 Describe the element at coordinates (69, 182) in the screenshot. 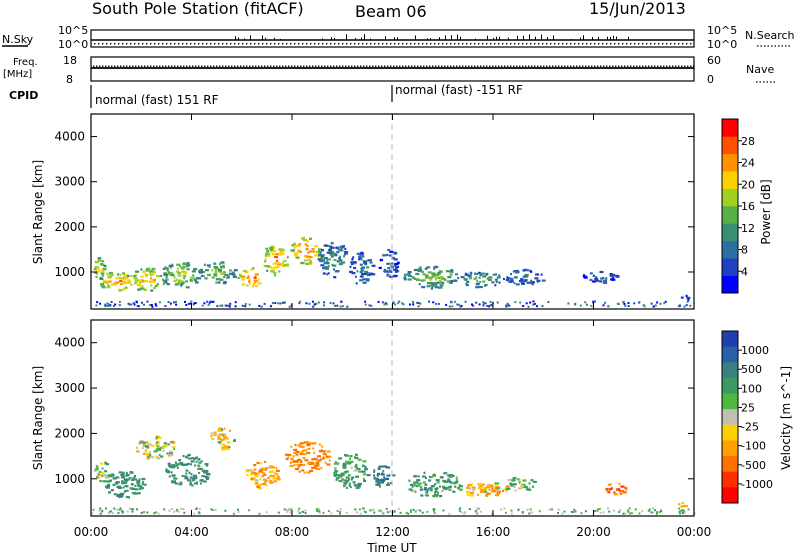

I see `y-tick-label: 3000` at that location.